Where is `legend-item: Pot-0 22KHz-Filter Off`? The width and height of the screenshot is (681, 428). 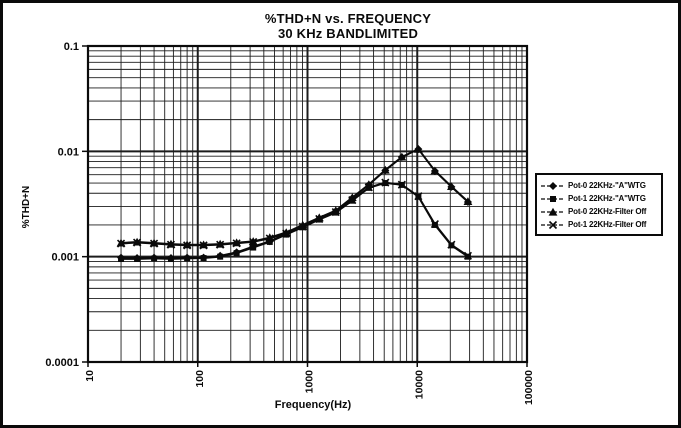
legend-item: Pot-0 22KHz-Filter Off is located at coordinates (599, 211).